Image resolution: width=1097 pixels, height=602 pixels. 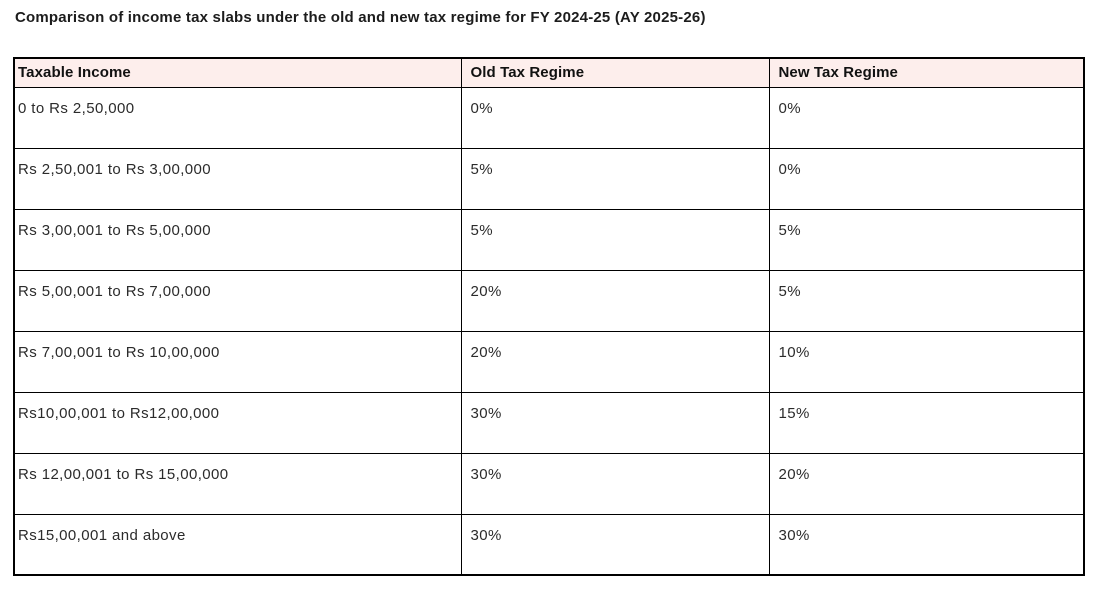 What do you see at coordinates (237, 239) in the screenshot?
I see `income-slab-cell: Rs 3,00,001 to Rs 5,00,000` at bounding box center [237, 239].